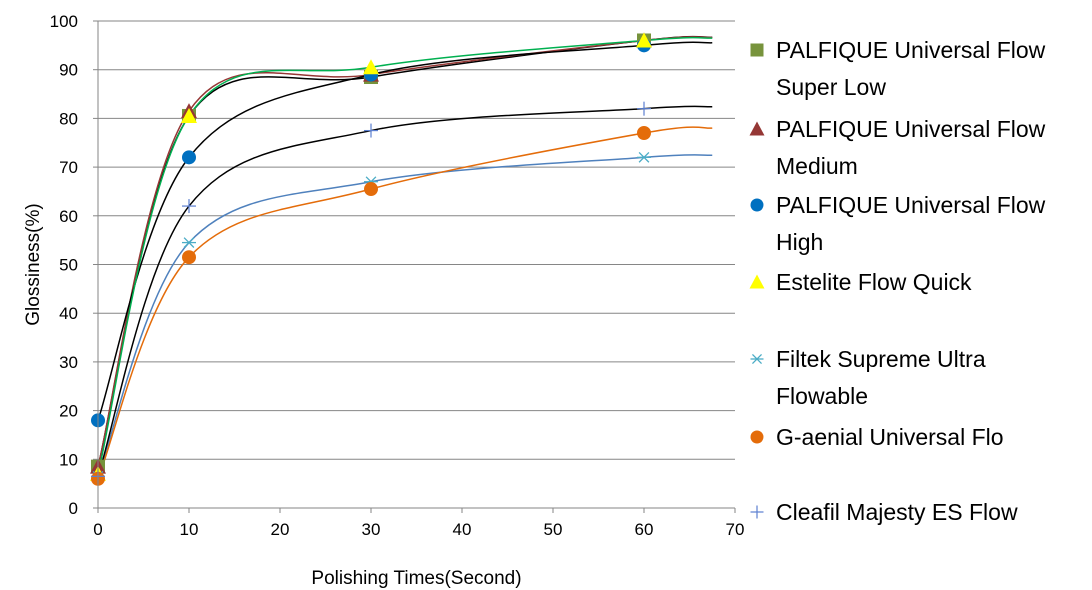 The width and height of the screenshot is (1092, 590). I want to click on x-tick-label: 0, so click(97, 529).